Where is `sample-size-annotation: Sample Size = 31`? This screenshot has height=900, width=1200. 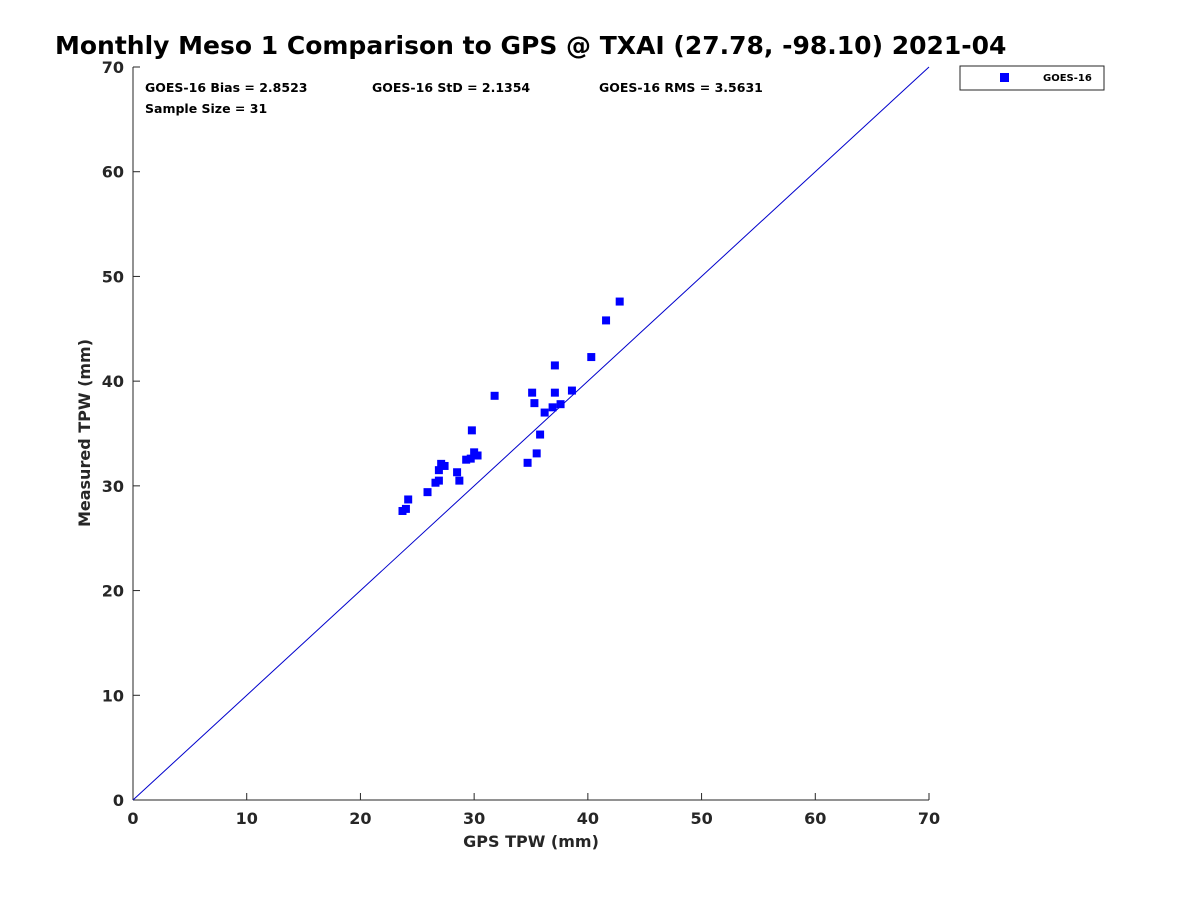 sample-size-annotation: Sample Size = 31 is located at coordinates (206, 108).